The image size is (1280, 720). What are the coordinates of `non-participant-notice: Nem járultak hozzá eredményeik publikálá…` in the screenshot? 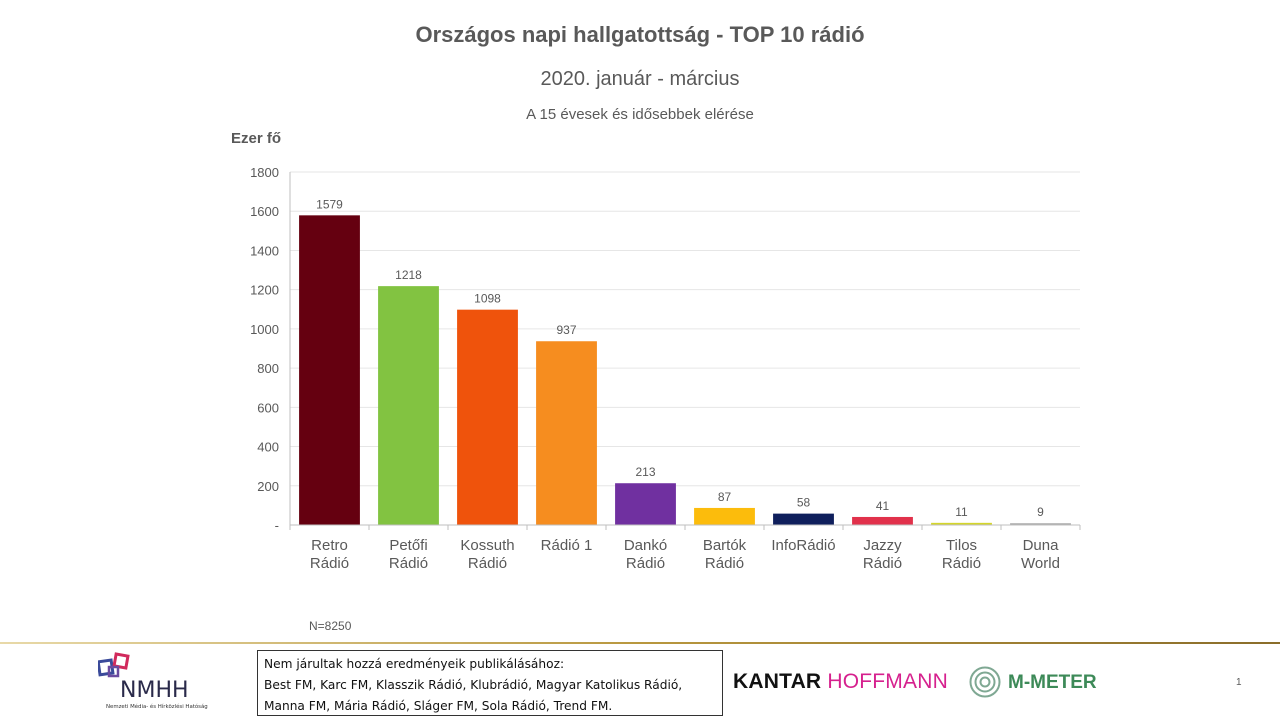 It's located at (490, 683).